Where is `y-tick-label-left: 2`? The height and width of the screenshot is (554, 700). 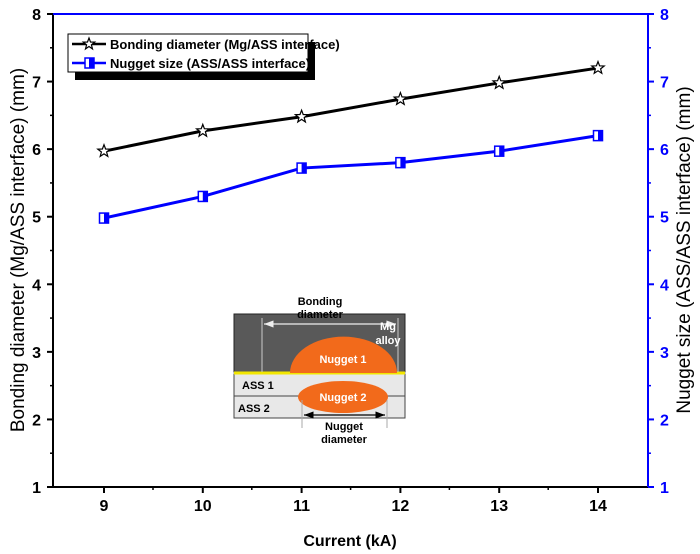
y-tick-label-left: 2 is located at coordinates (36, 420).